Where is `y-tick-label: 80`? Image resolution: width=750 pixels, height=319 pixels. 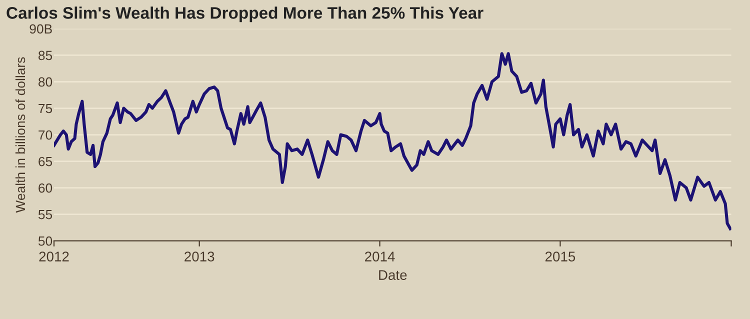
y-tick-label: 80 is located at coordinates (45, 82).